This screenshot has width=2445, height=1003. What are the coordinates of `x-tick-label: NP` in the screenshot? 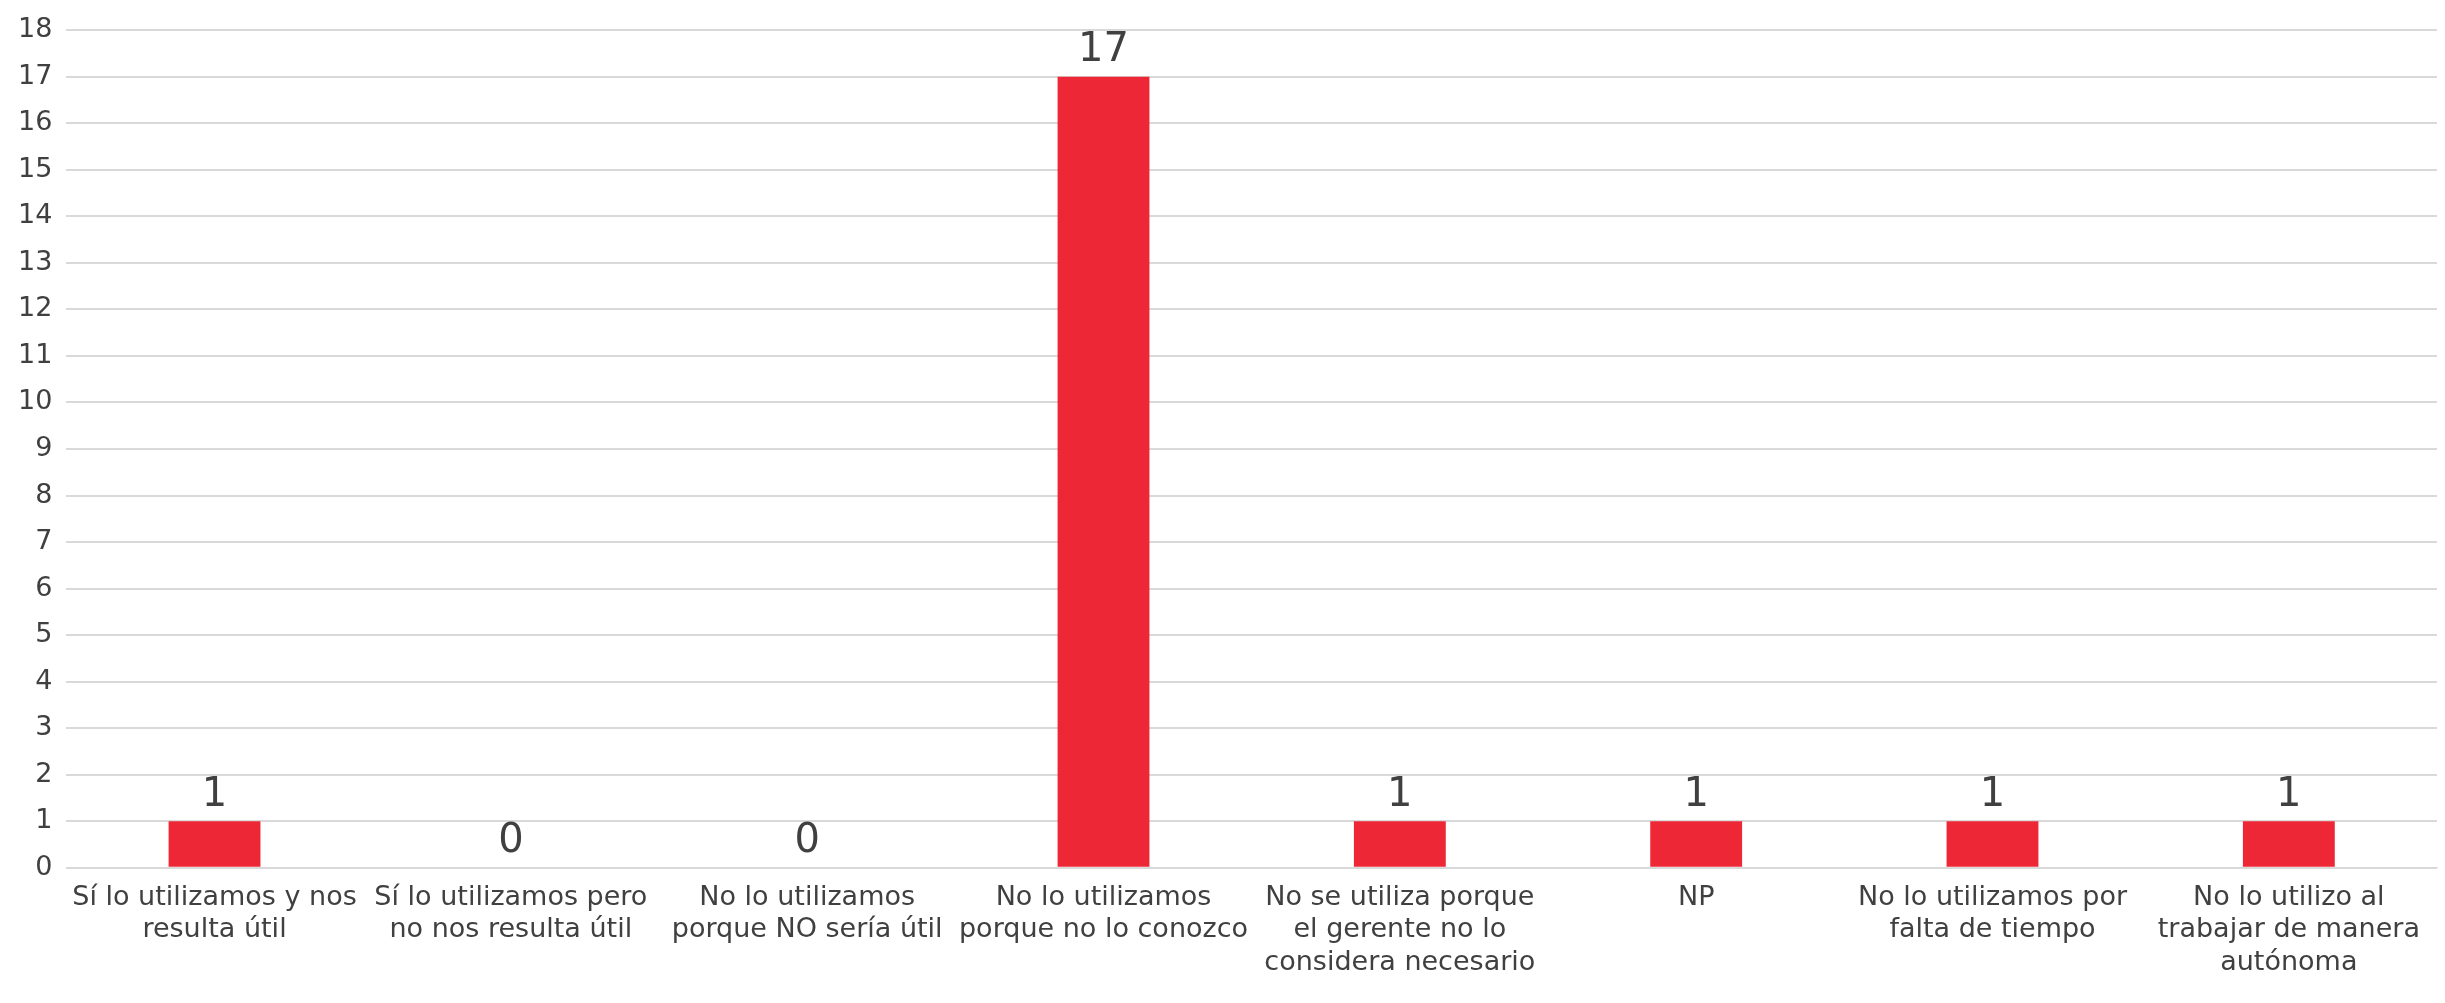 It's located at (1696, 896).